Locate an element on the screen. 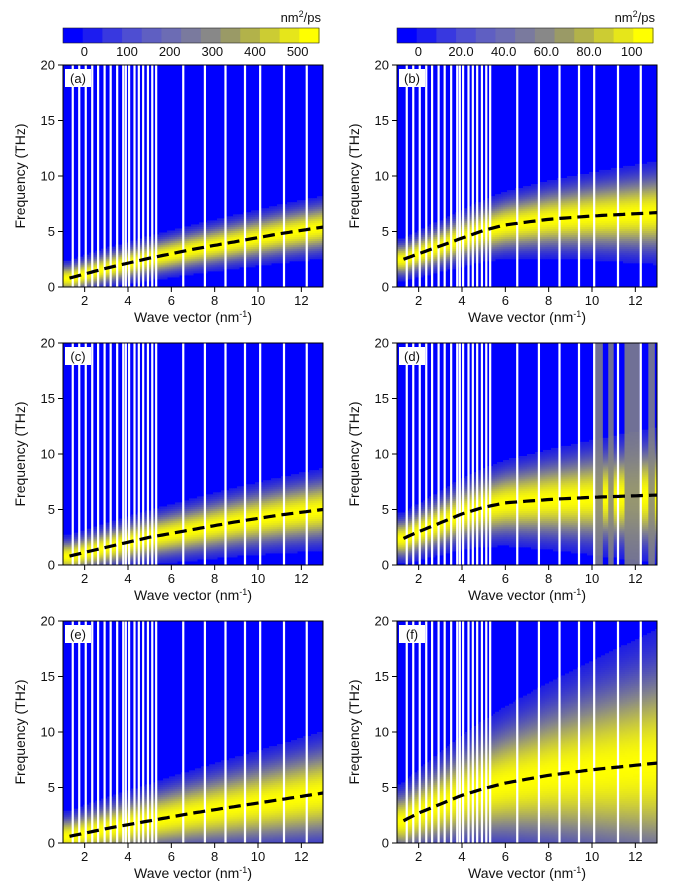  heatmap is located at coordinates (193, 176).